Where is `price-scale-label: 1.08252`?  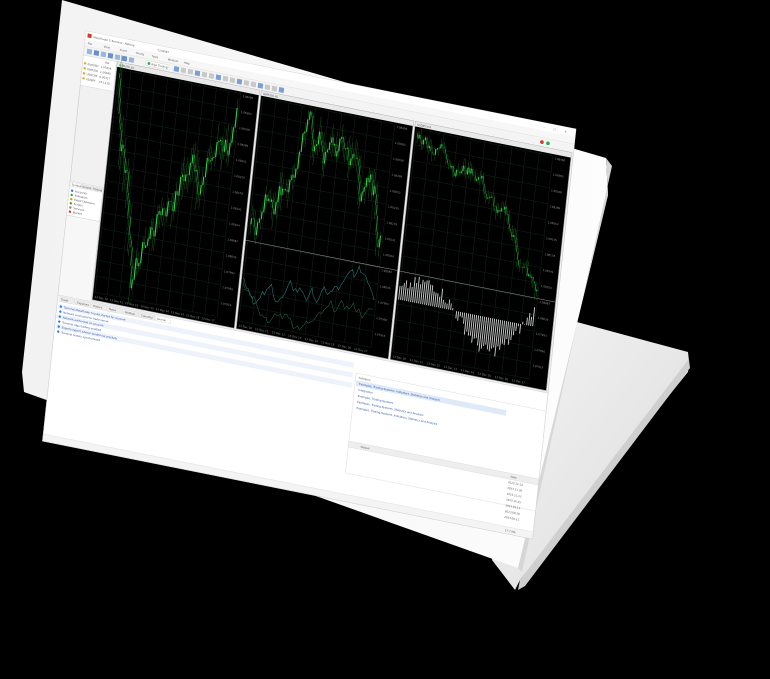 price-scale-label: 1.08252 is located at coordinates (395, 192).